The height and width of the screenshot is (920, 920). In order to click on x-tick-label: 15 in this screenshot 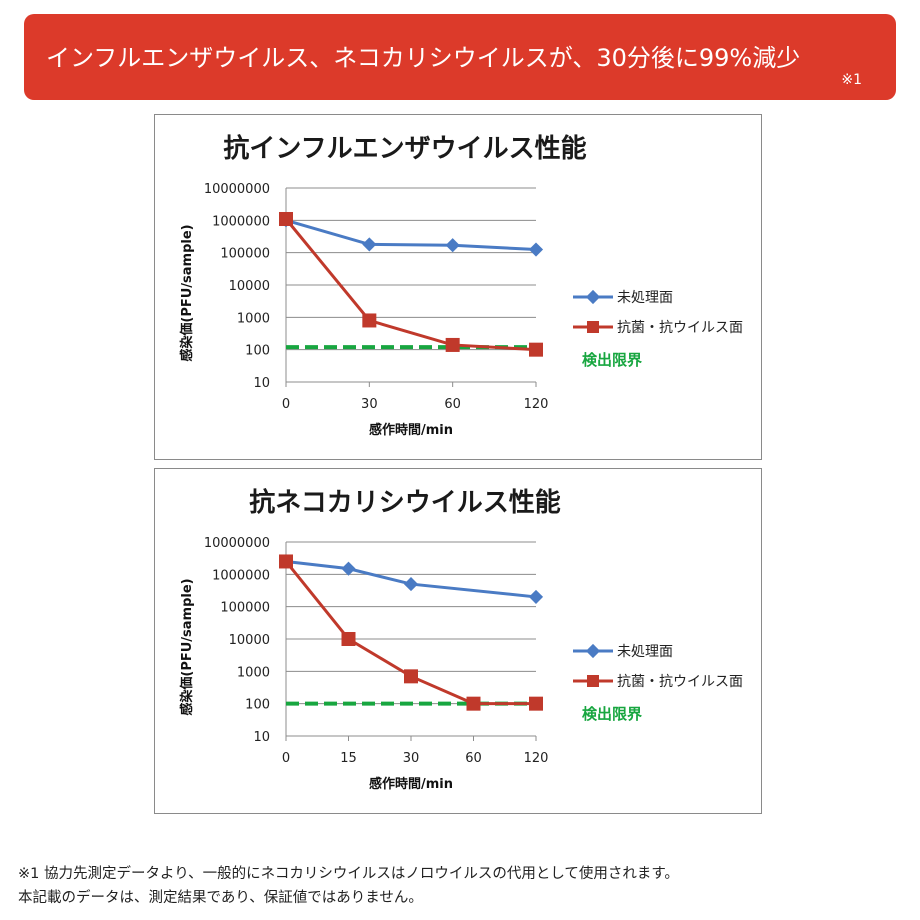, I will do `click(348, 758)`.